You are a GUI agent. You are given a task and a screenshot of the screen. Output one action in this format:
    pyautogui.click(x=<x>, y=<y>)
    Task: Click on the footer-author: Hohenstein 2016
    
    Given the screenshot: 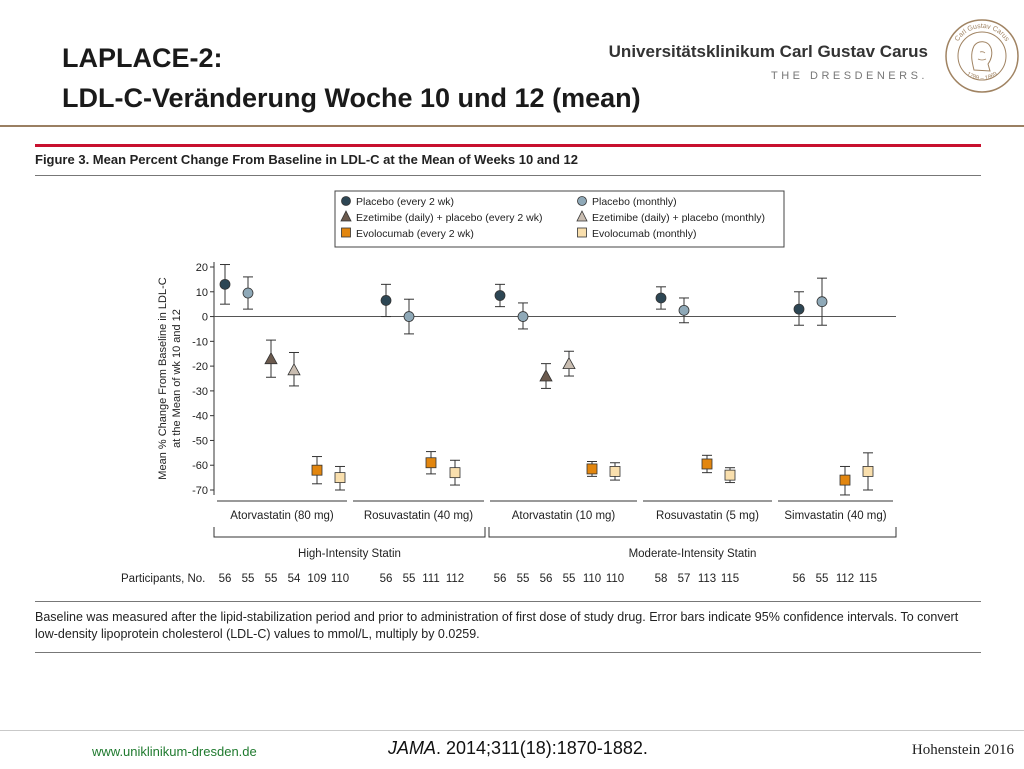 What is the action you would take?
    pyautogui.click(x=962, y=750)
    